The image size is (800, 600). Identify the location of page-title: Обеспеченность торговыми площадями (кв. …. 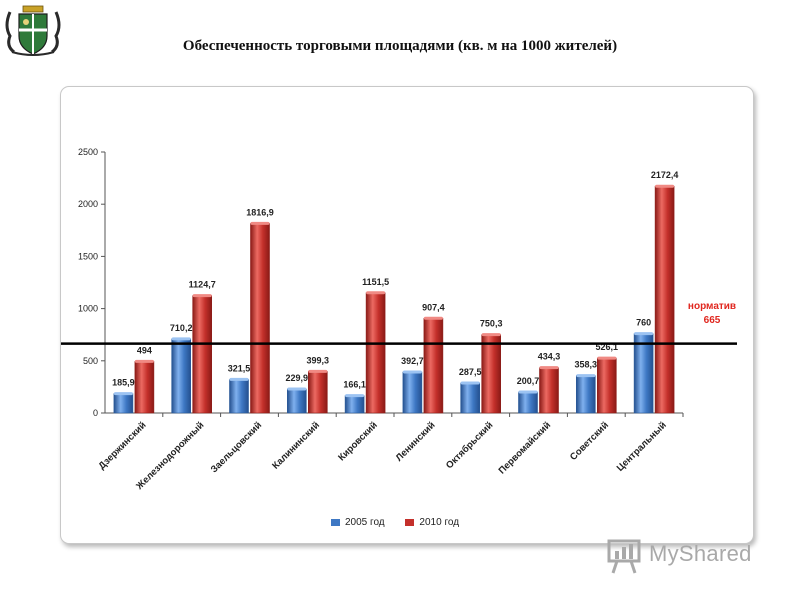
(400, 46).